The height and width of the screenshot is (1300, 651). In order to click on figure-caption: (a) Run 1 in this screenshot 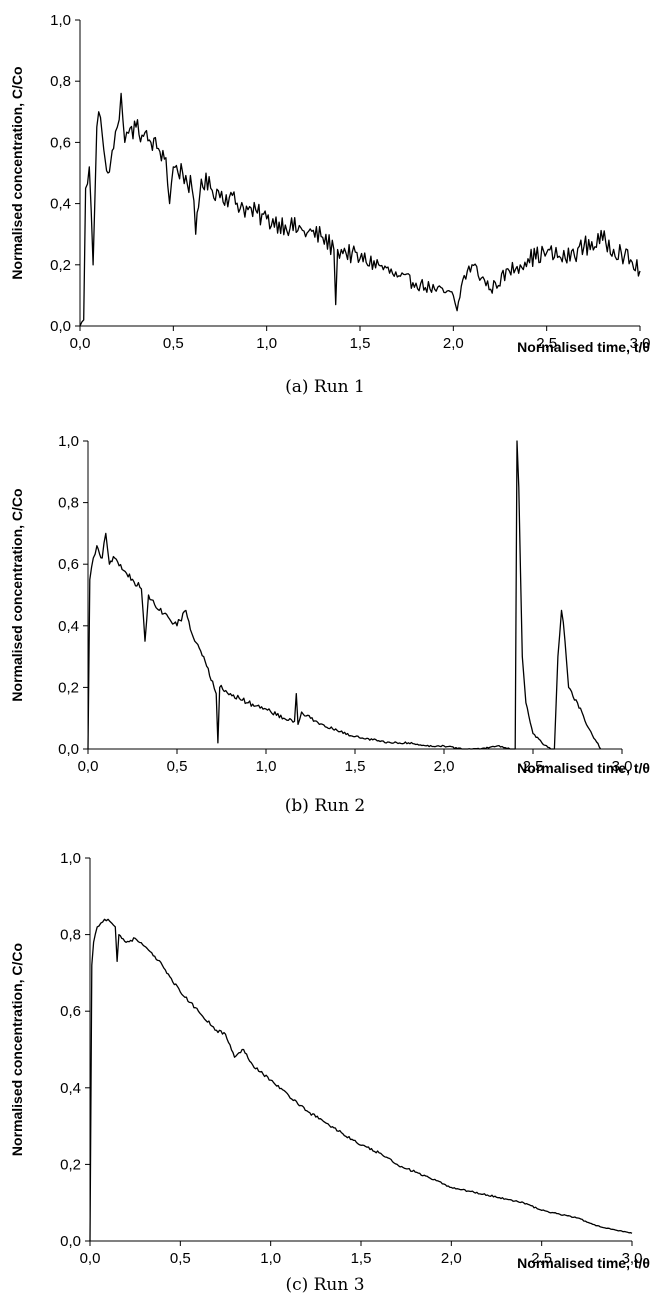, I will do `click(325, 387)`.